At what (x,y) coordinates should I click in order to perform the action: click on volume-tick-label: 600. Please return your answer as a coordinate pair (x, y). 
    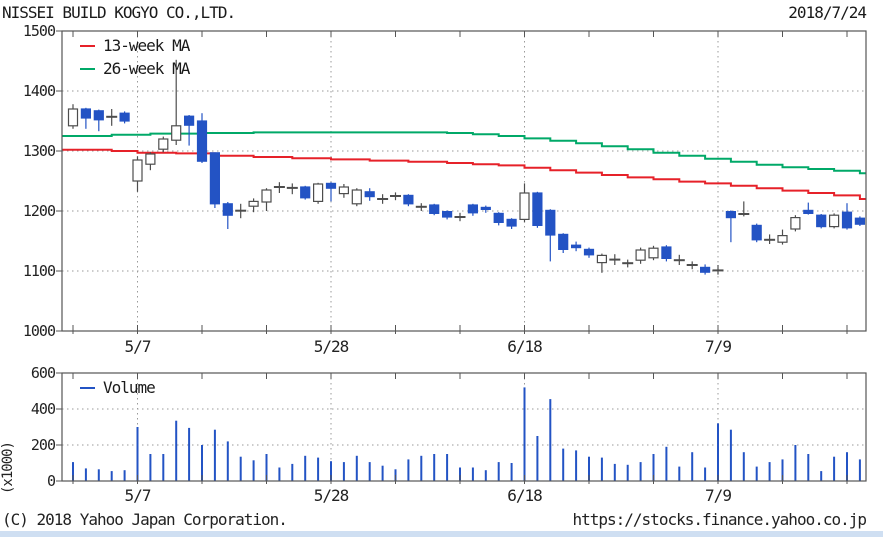
    Looking at the image, I should click on (43, 373).